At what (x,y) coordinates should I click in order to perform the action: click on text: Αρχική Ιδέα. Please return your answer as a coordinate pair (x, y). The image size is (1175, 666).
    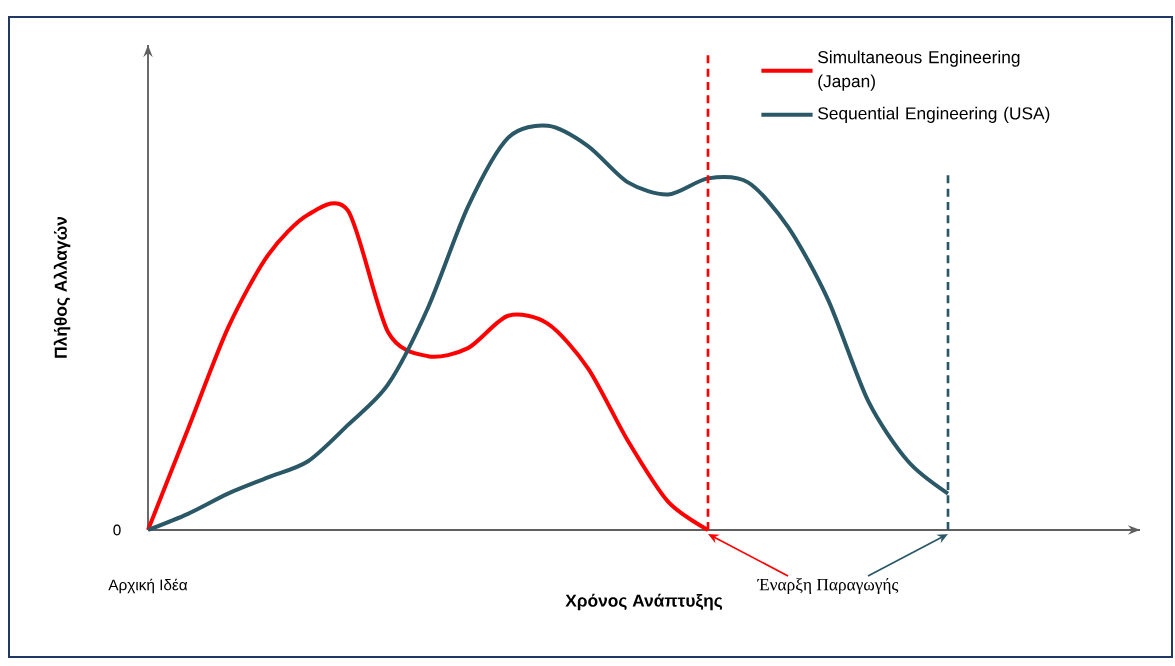
    Looking at the image, I should click on (148, 586).